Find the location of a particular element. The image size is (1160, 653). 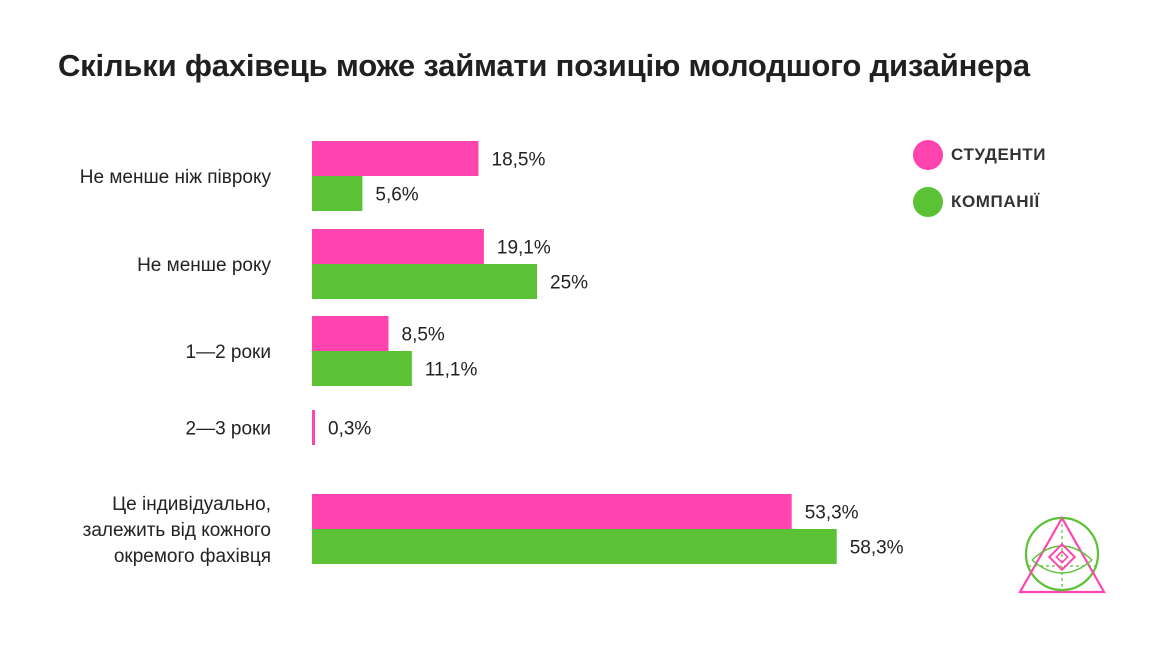

data-label: 53,3% is located at coordinates (832, 513).